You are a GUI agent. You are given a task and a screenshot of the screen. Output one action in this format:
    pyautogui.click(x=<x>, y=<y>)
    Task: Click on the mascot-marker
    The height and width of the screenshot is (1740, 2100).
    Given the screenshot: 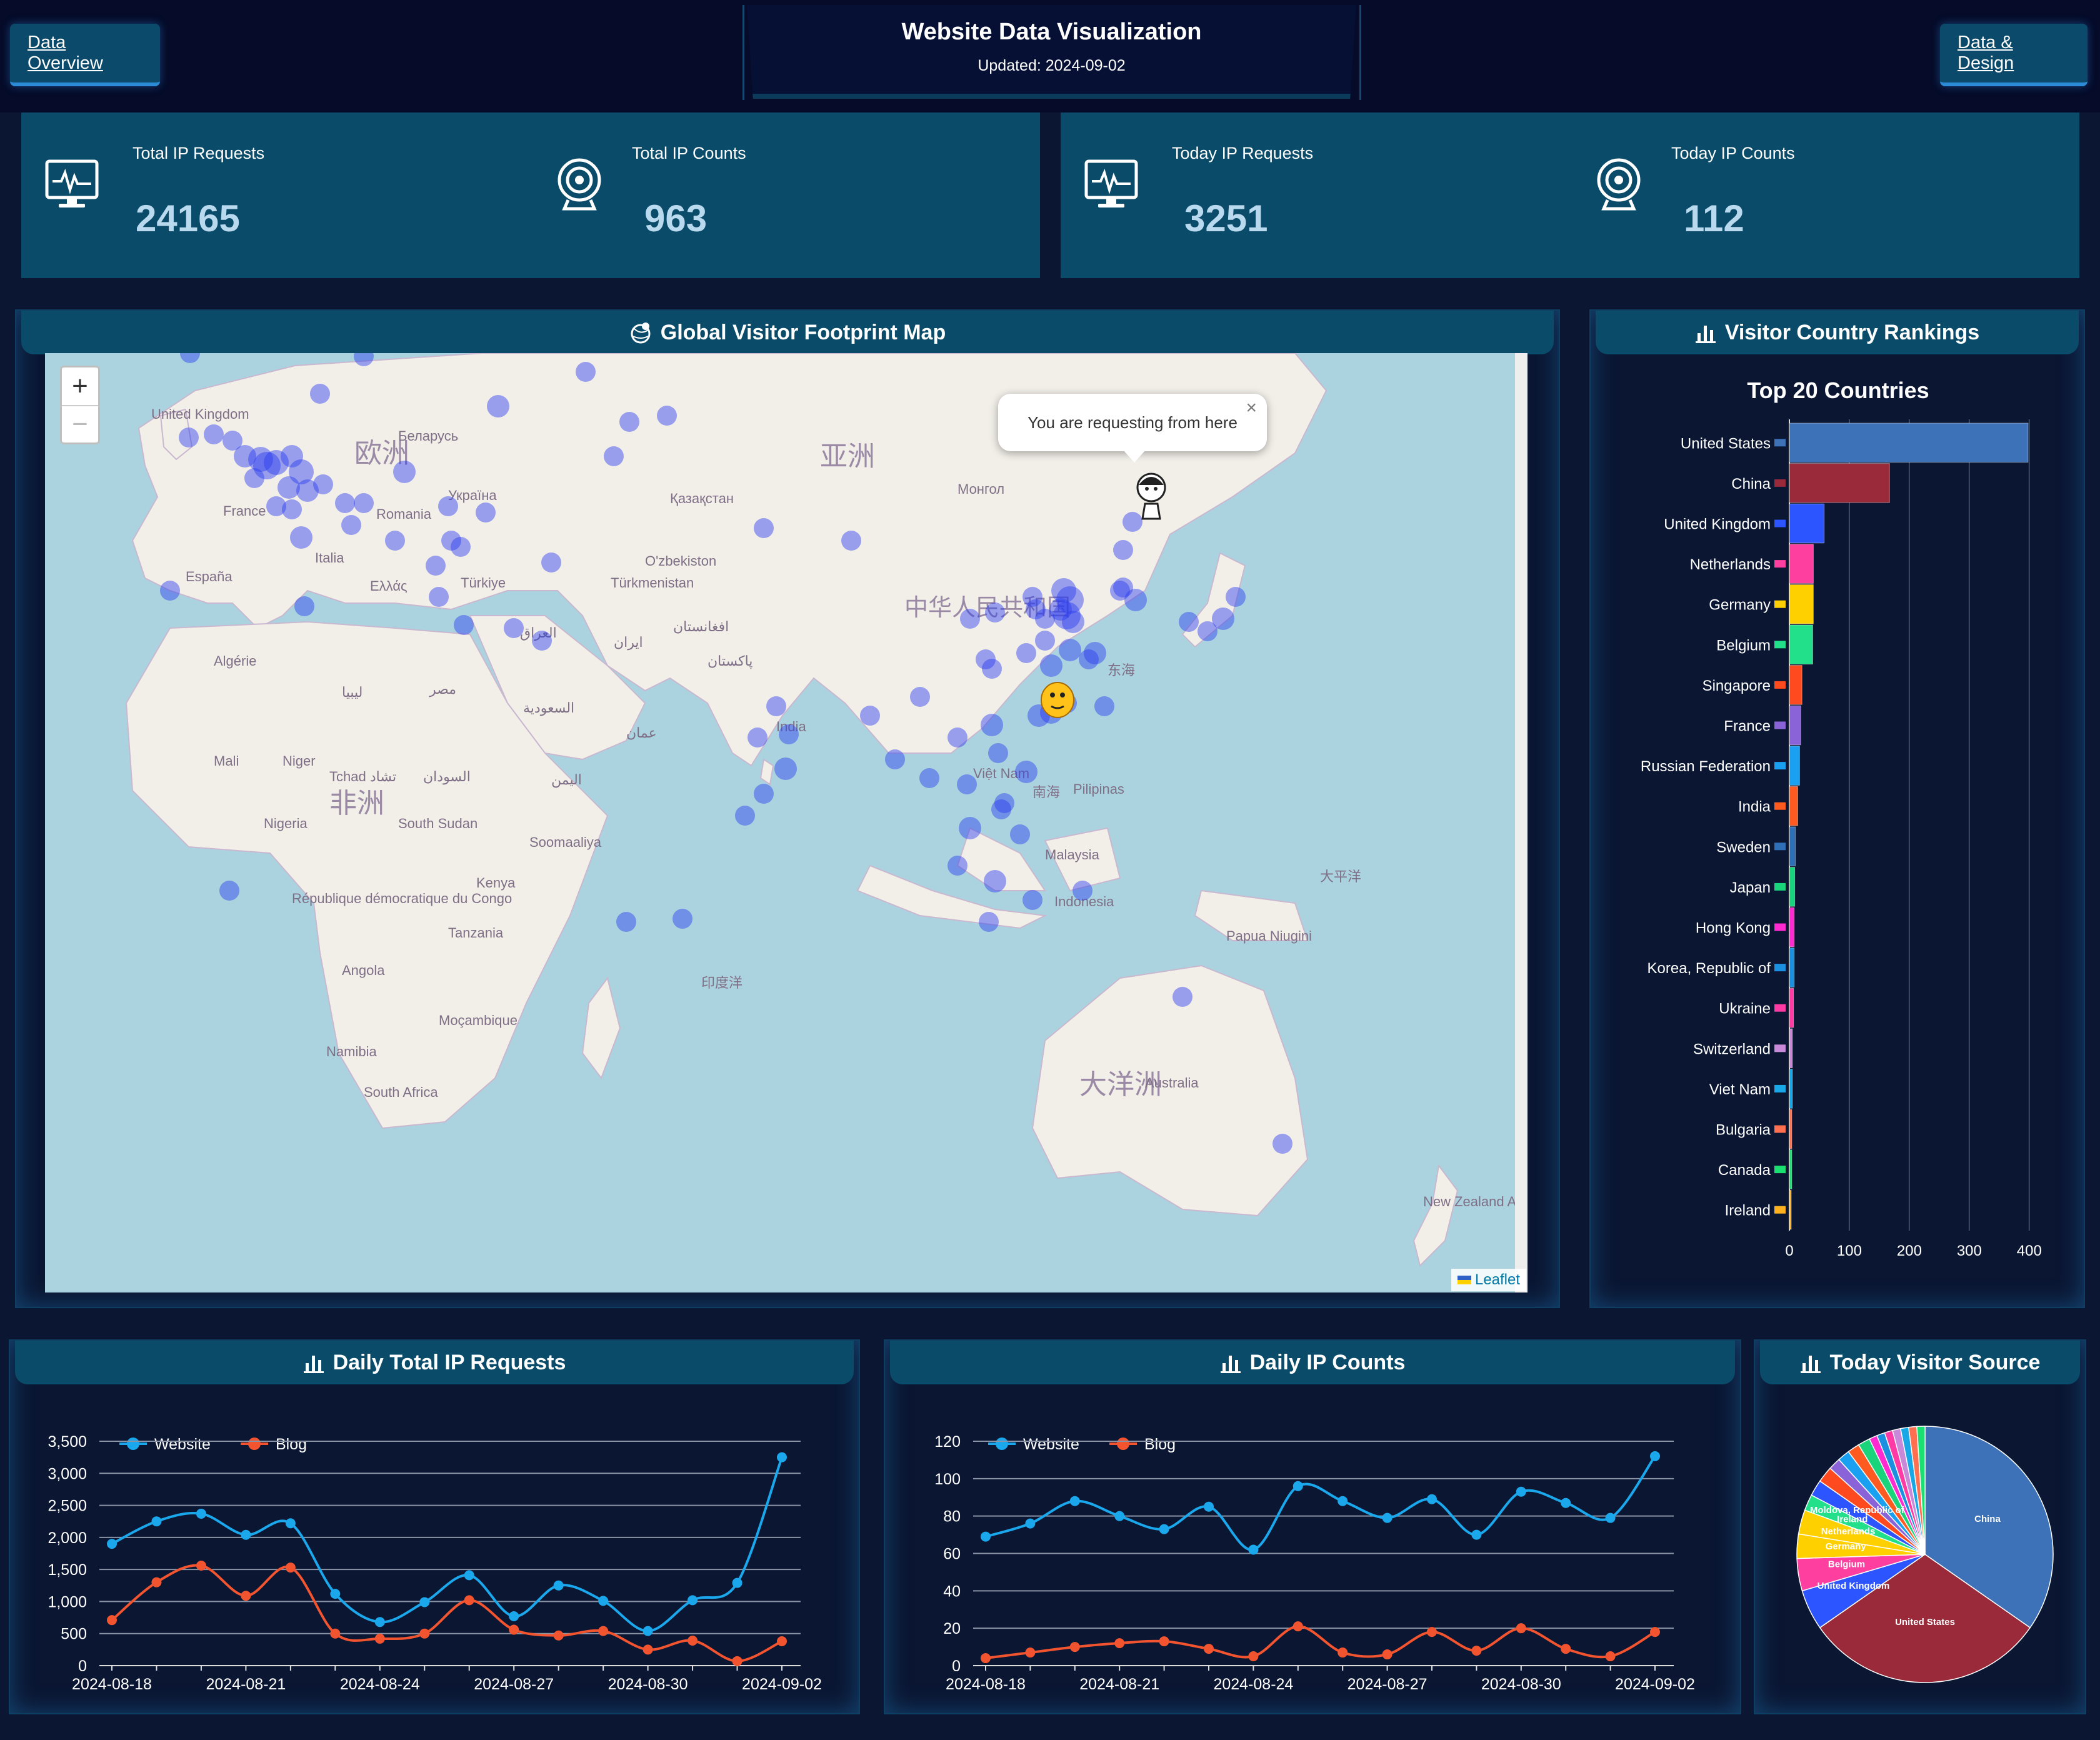 What is the action you would take?
    pyautogui.click(x=1057, y=700)
    